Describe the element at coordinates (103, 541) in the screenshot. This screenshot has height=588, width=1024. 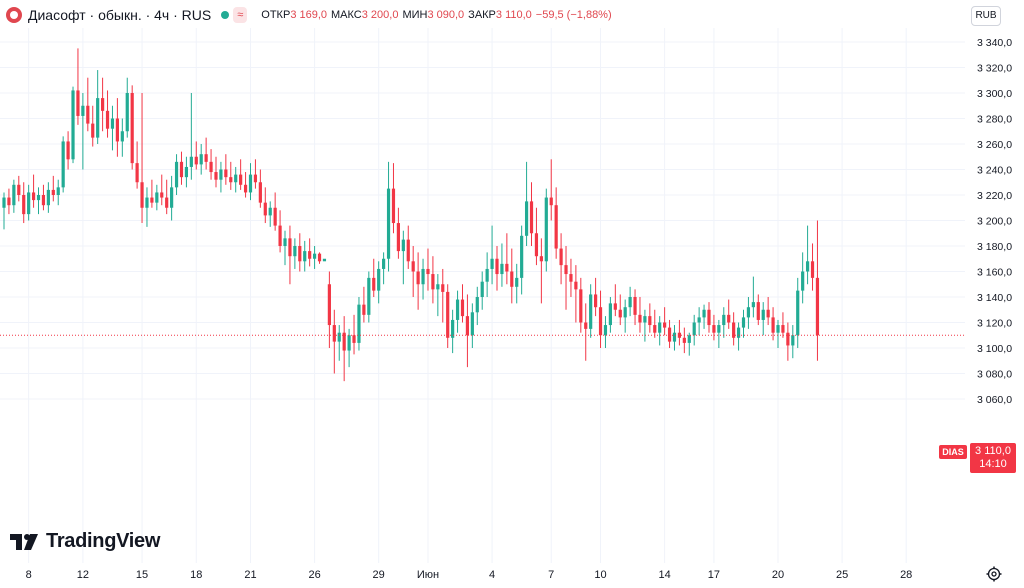
I see `tradingview-wordmark: TradingView` at that location.